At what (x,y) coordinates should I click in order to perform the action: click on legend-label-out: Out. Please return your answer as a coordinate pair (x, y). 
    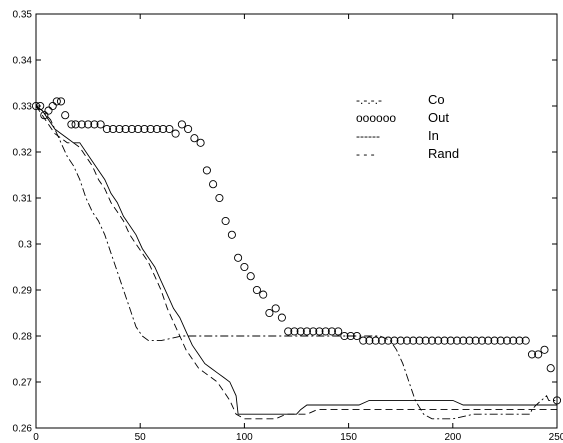
    Looking at the image, I should click on (438, 117).